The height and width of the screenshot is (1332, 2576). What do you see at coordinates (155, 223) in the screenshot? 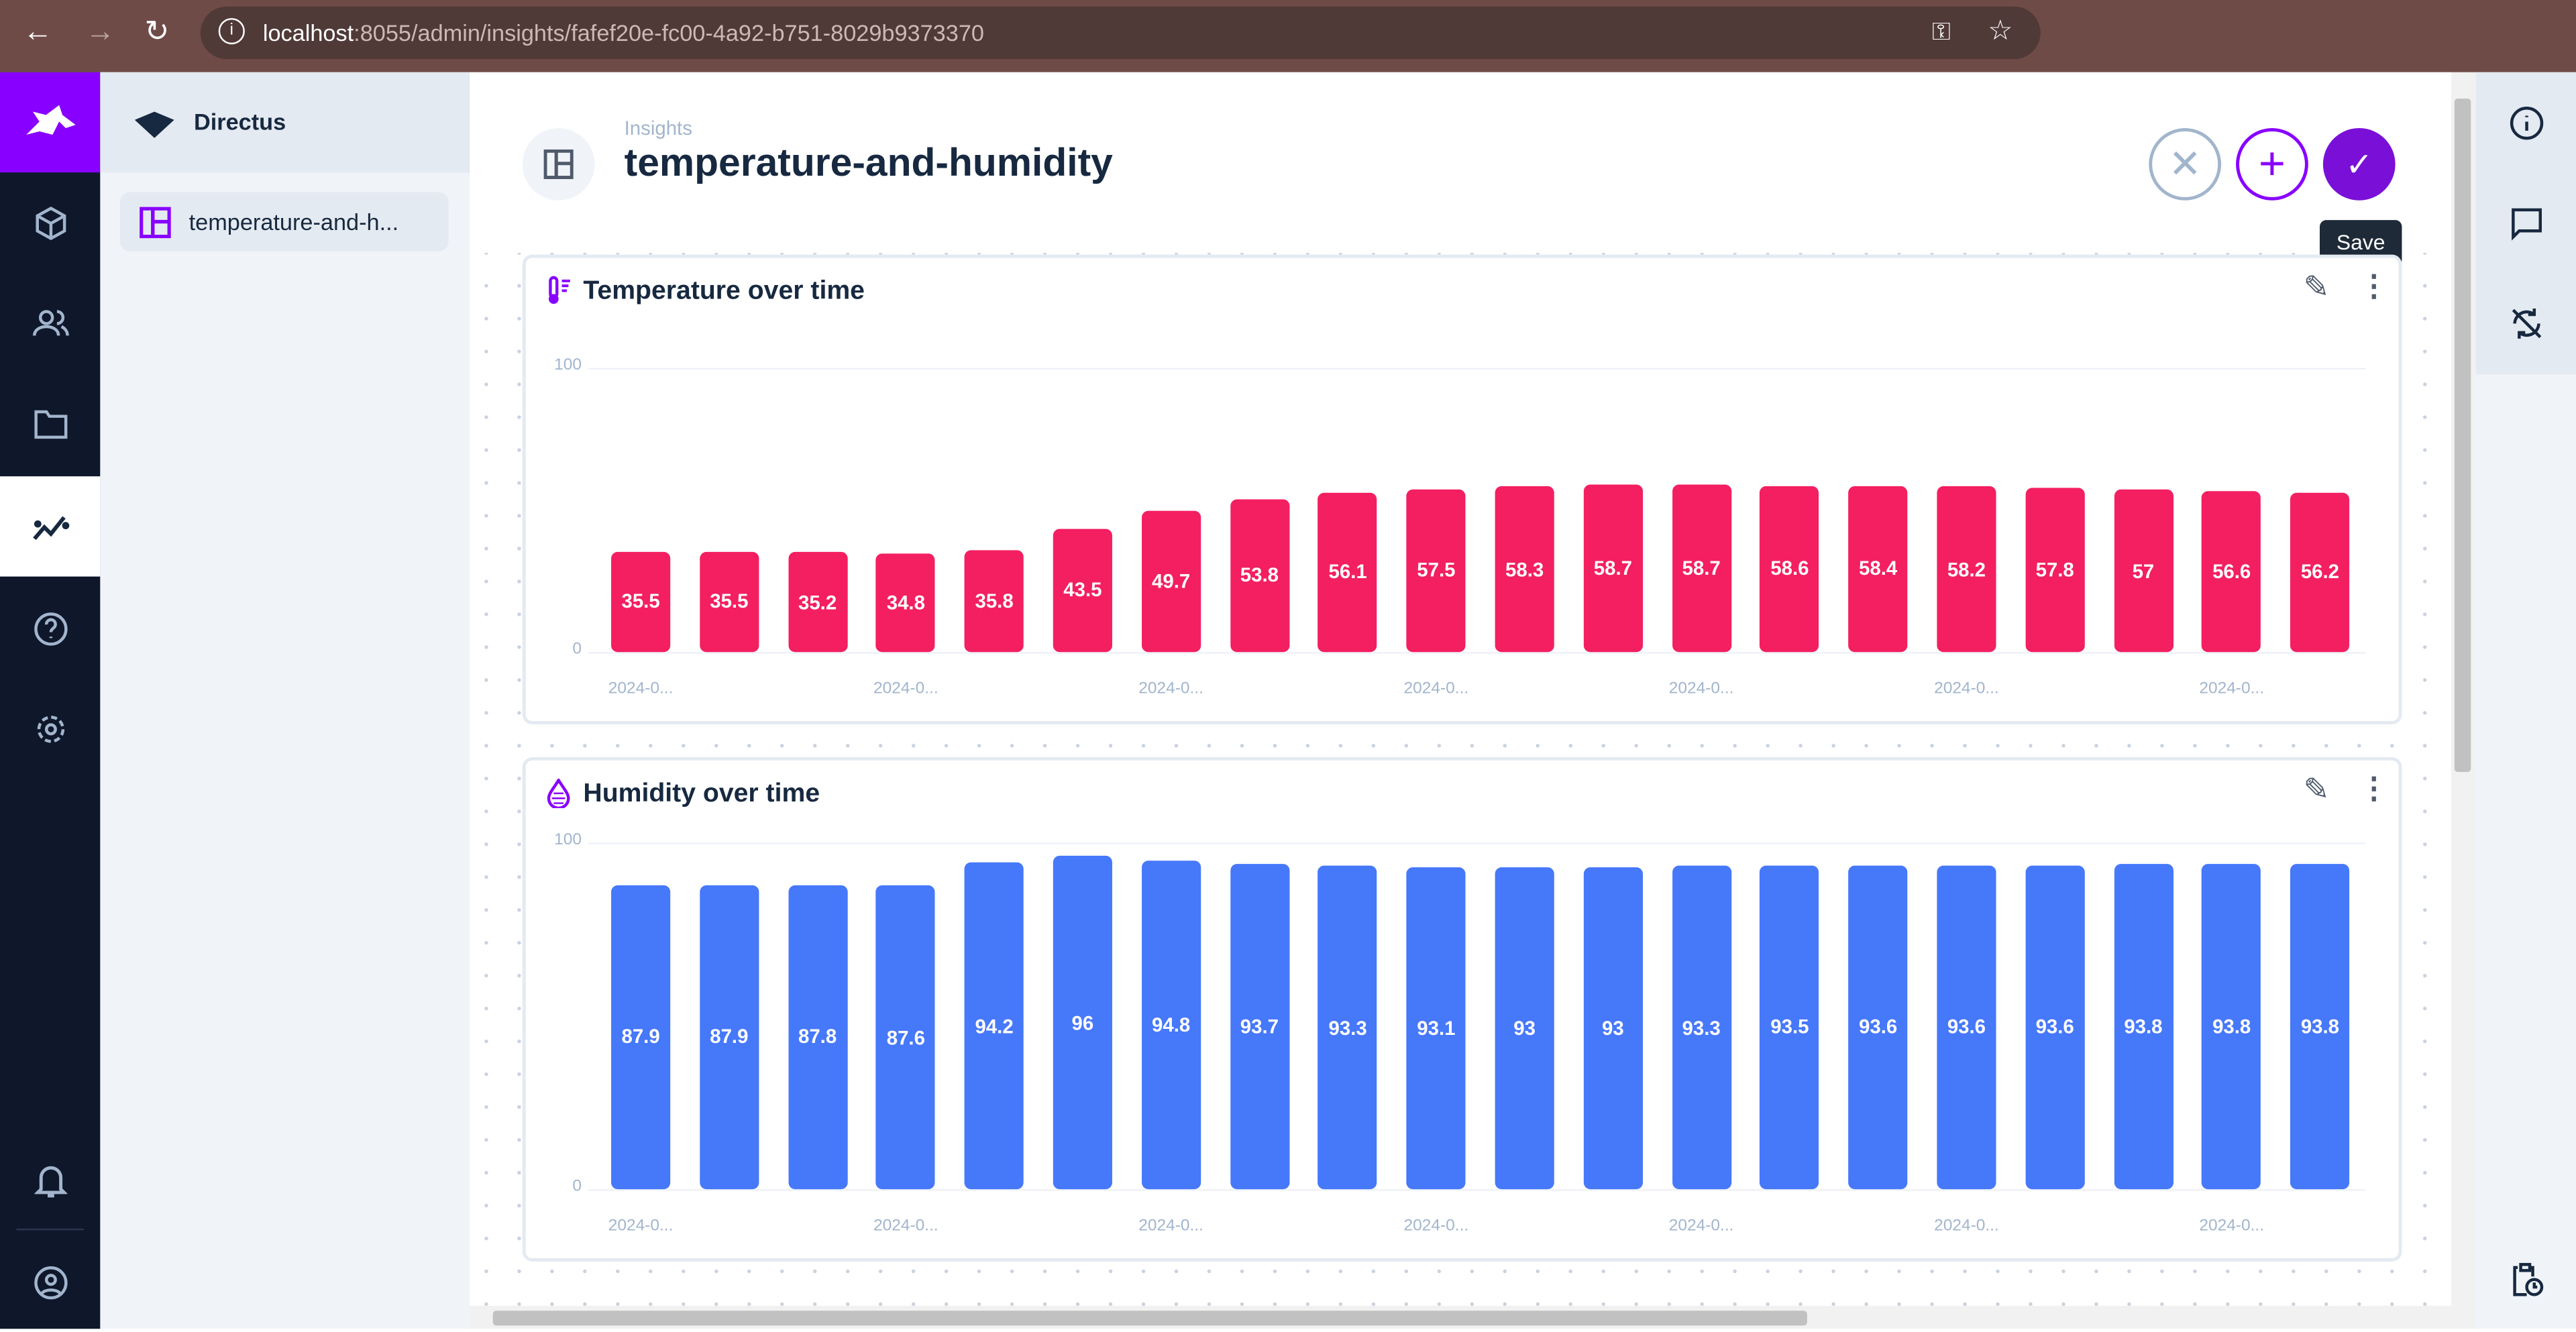
I see `dashboard-icon` at bounding box center [155, 223].